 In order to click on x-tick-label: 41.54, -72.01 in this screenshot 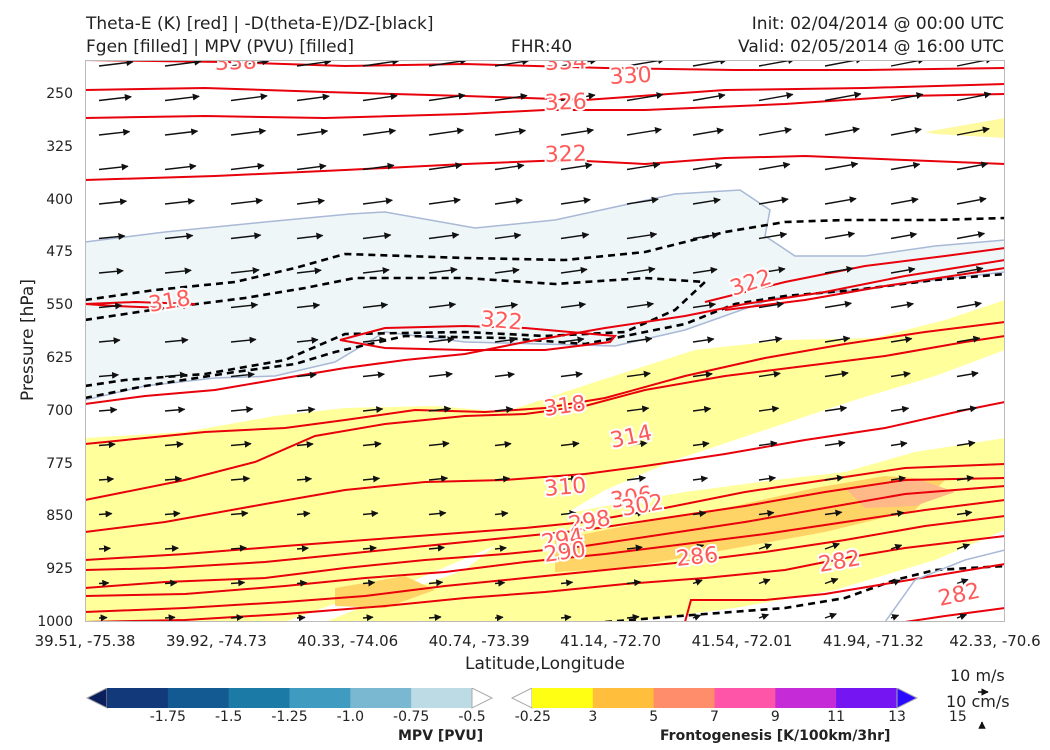, I will do `click(742, 641)`.